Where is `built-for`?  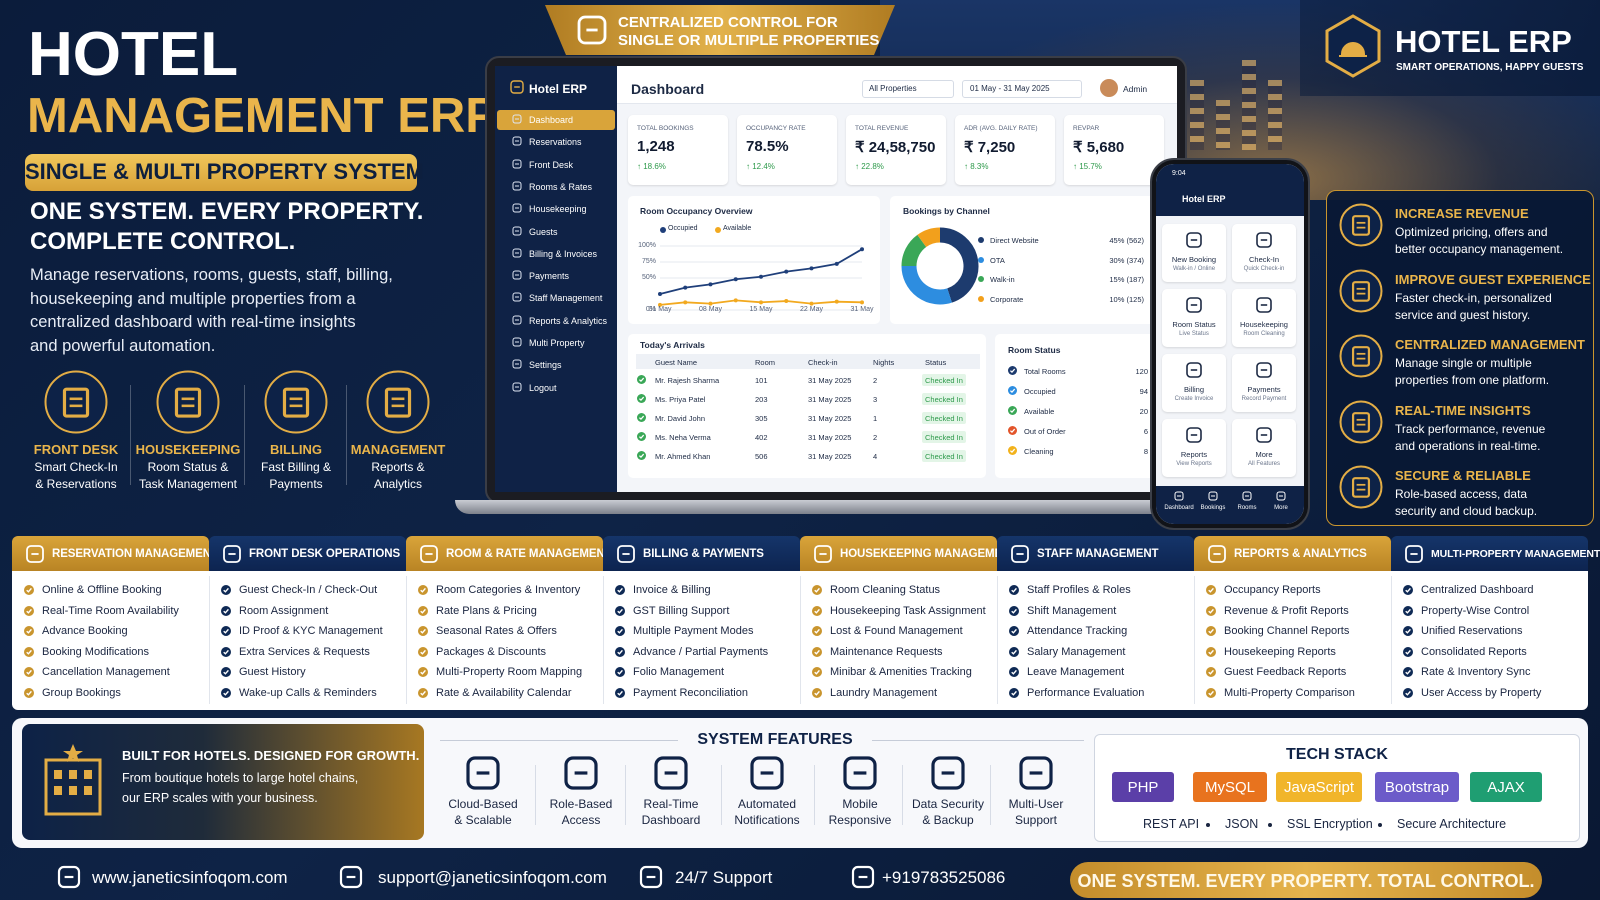 built-for is located at coordinates (223, 782).